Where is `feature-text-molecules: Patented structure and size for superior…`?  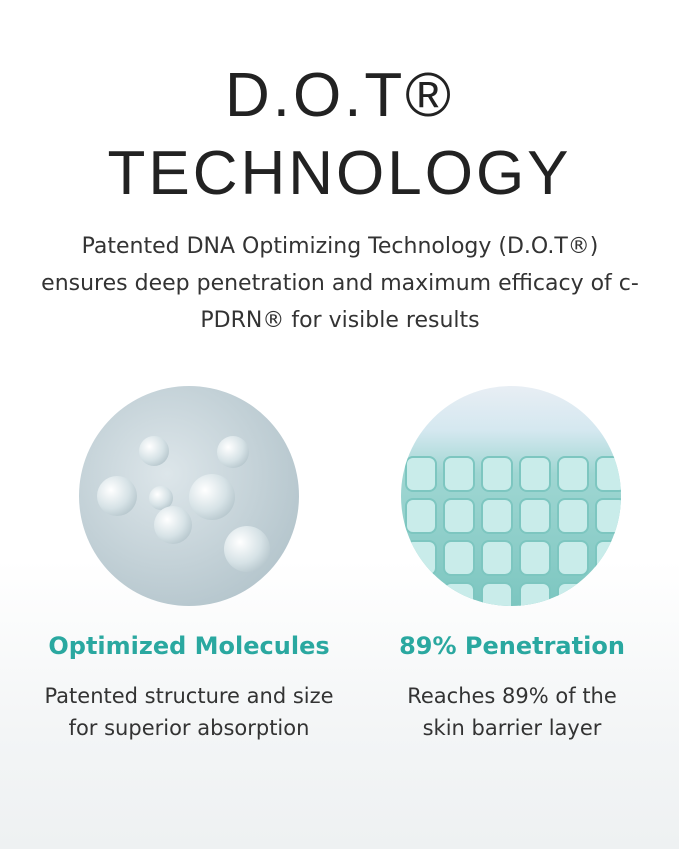
feature-text-molecules: Patented structure and size for superior… is located at coordinates (189, 712).